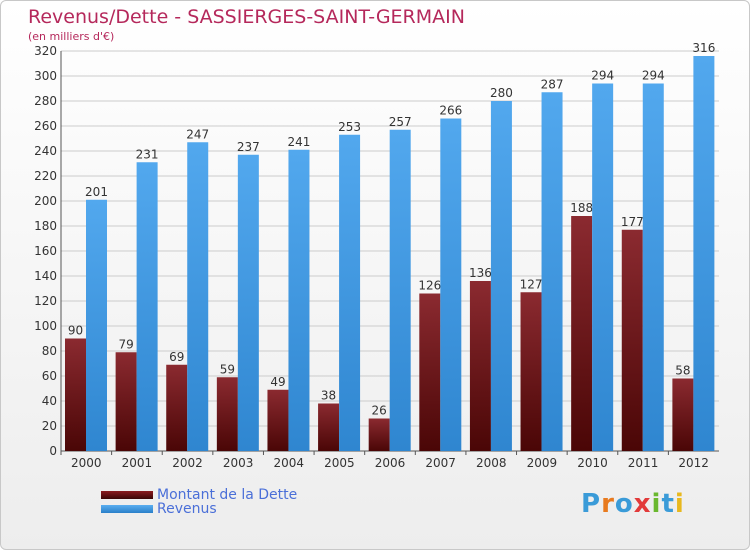  I want to click on data-label-revenue: 287, so click(552, 84).